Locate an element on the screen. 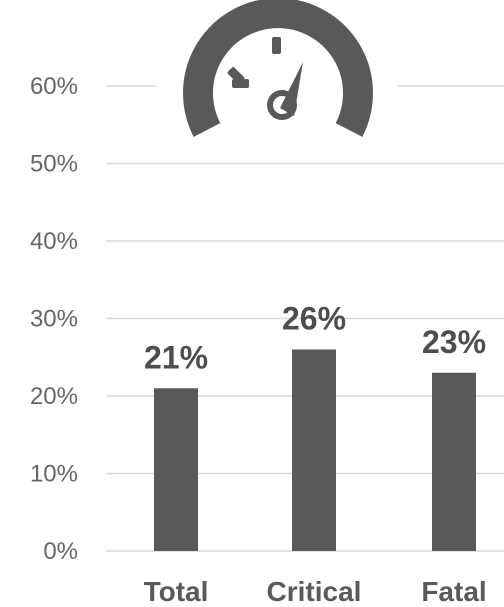  category-labels: Total Critical Fatal is located at coordinates (315, 591).